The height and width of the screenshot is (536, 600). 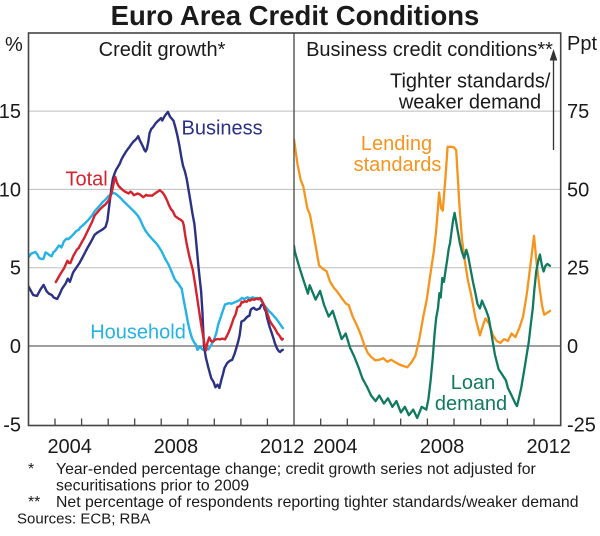 I want to click on svg-text: weaker demand, so click(x=469, y=103).